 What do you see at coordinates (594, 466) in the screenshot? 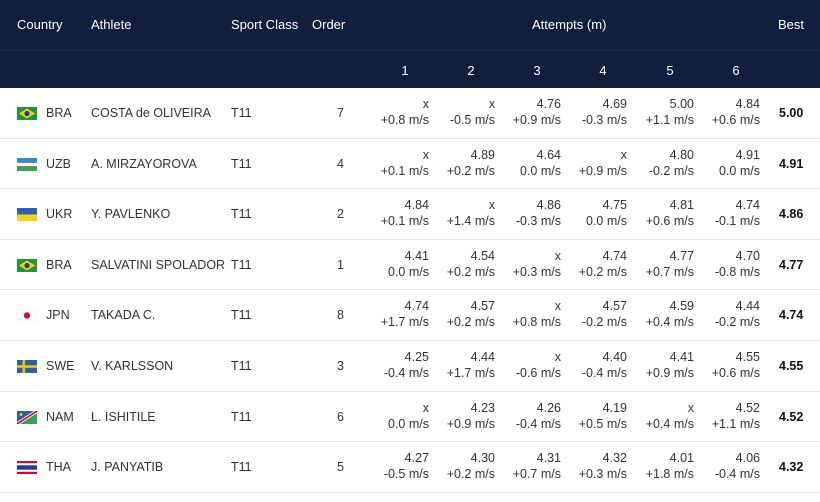
I see `attempt-cell-4: 4.32 +0.3 m/s` at bounding box center [594, 466].